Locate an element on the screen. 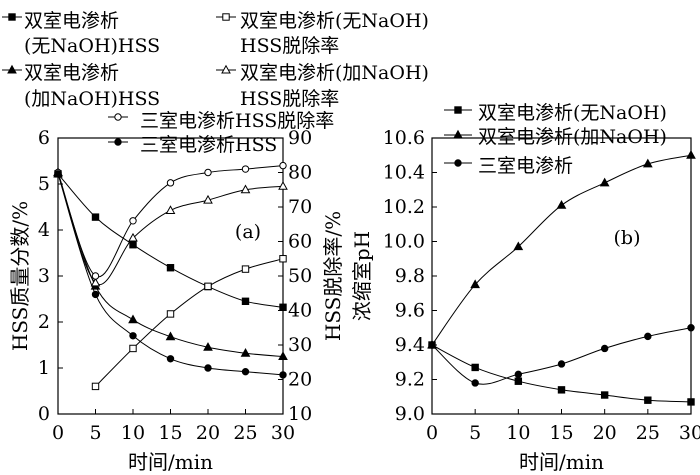  y-tick-label-b: 10.4 is located at coordinates (404, 173).